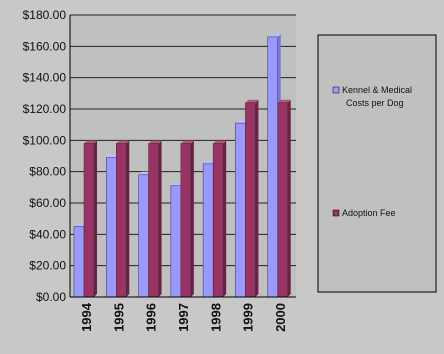 Image resolution: width=444 pixels, height=354 pixels. Describe the element at coordinates (118, 317) in the screenshot. I see `x-tick-label: 1995` at that location.